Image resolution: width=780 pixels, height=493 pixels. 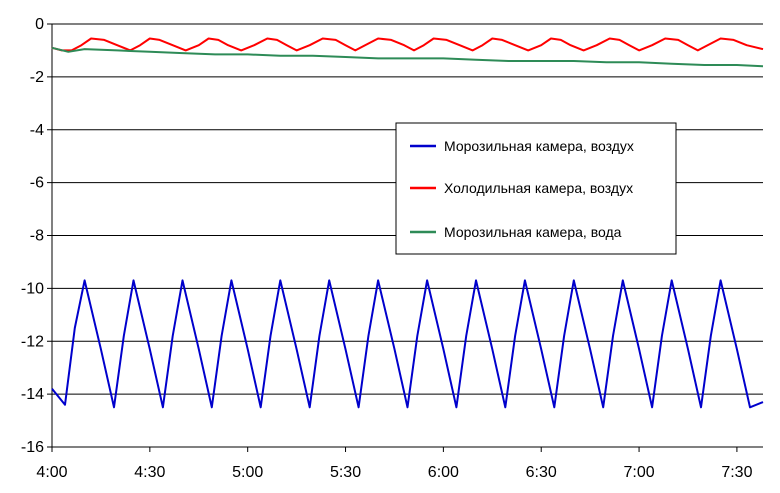 I want to click on legend-label-1: Холодильная камера, воздух, so click(x=538, y=188).